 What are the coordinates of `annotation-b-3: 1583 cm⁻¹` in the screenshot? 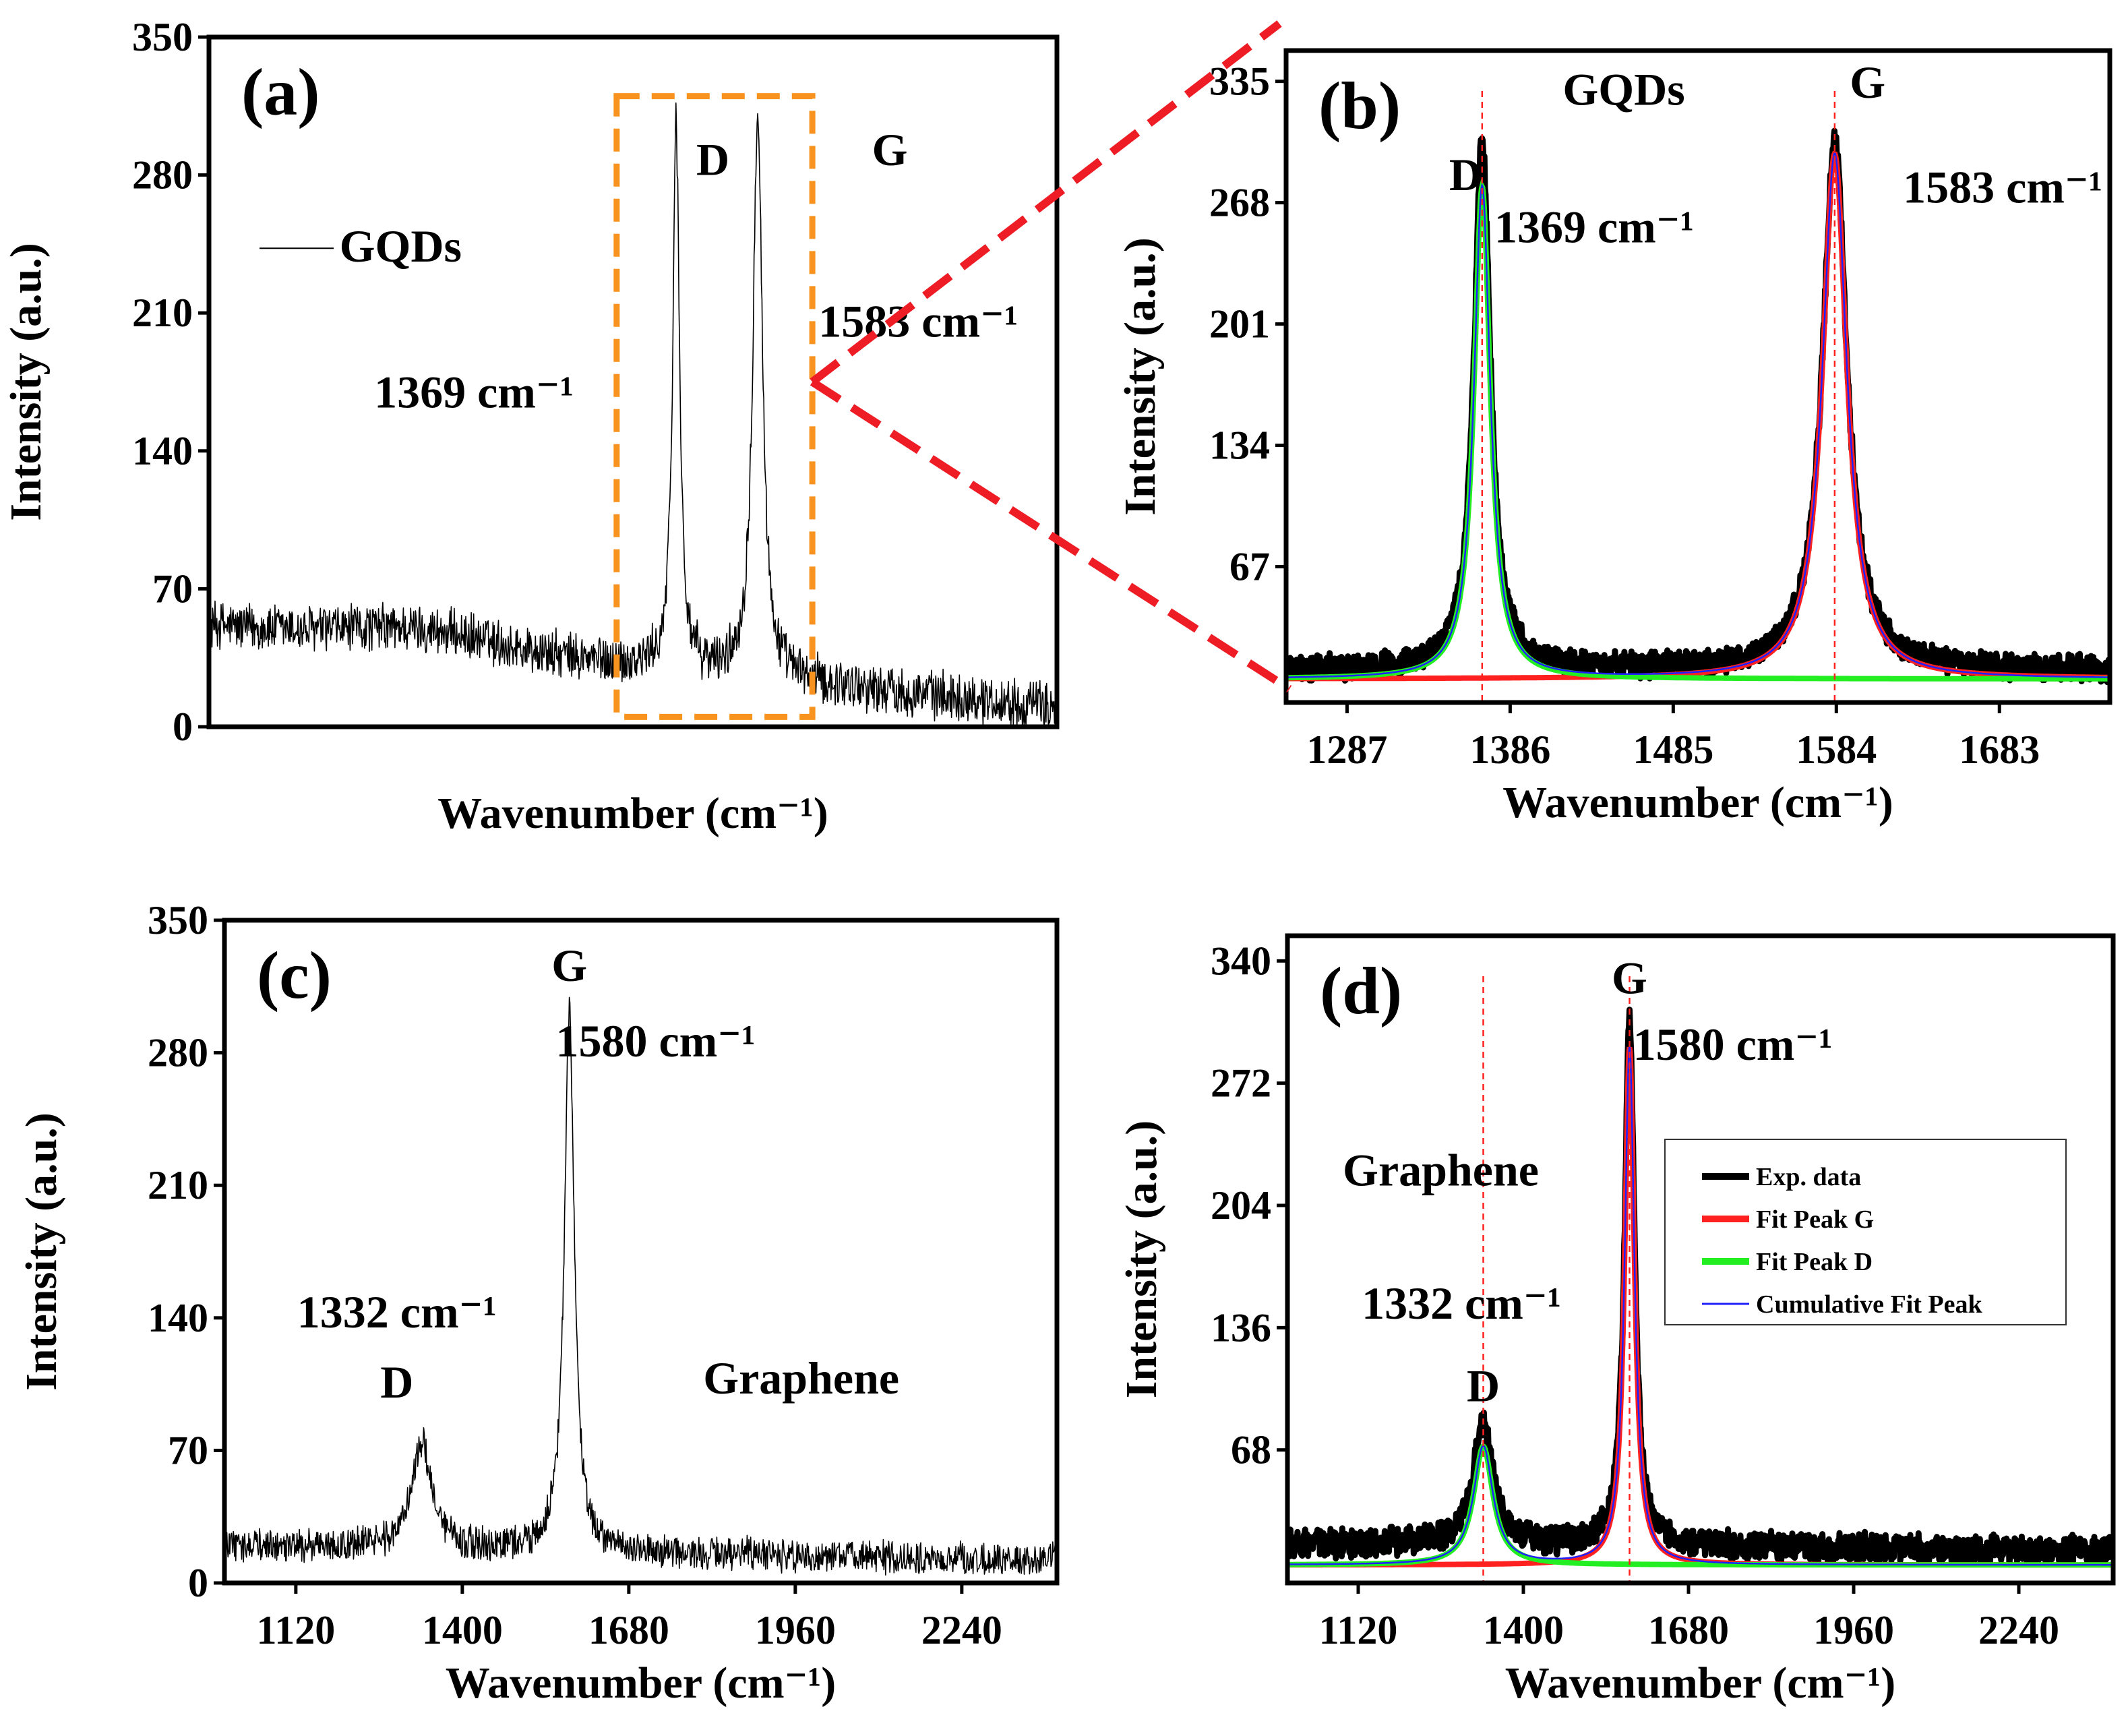 It's located at (2002, 187).